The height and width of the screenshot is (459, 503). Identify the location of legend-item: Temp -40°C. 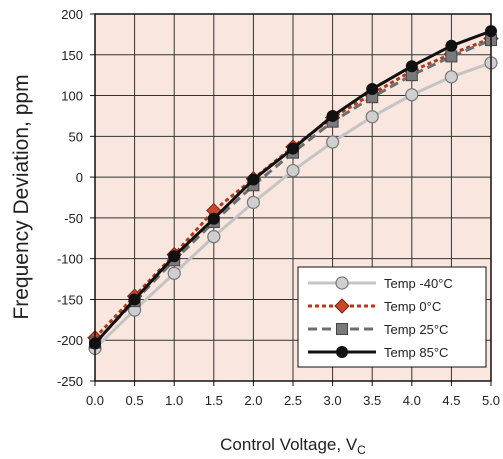
(380, 283).